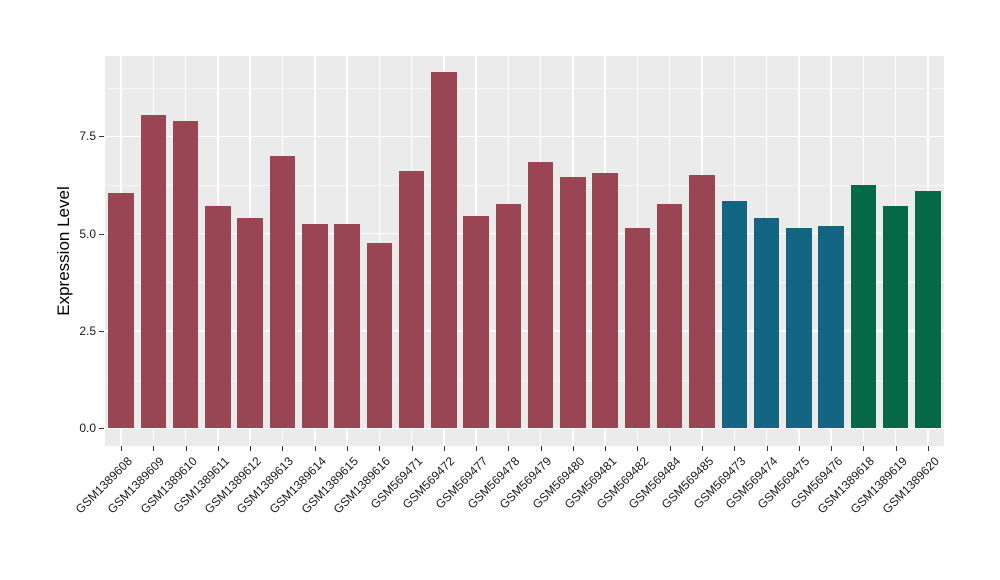  Describe the element at coordinates (766, 323) in the screenshot. I see `bar-GSM569474` at that location.